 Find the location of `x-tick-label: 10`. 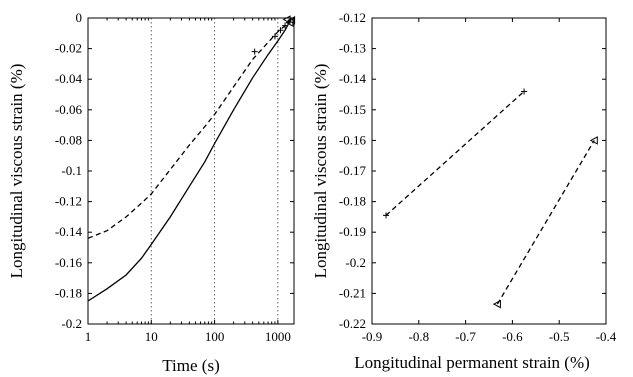

x-tick-label: 10 is located at coordinates (151, 336).